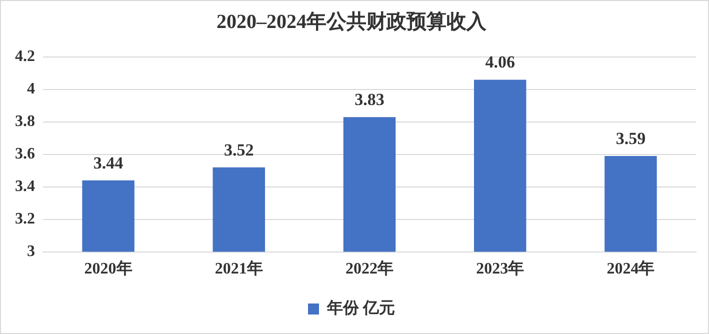 The width and height of the screenshot is (709, 334). I want to click on data-label: 3.83, so click(369, 99).